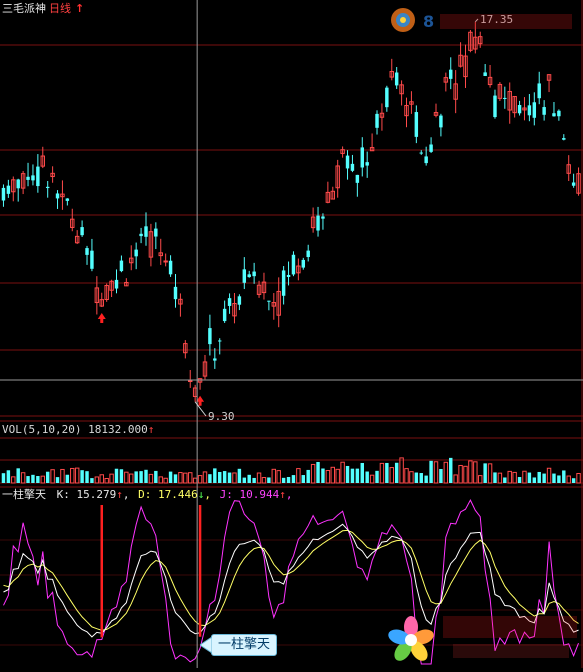 The image size is (583, 672). I want to click on period-label: 日线, so click(60, 8).